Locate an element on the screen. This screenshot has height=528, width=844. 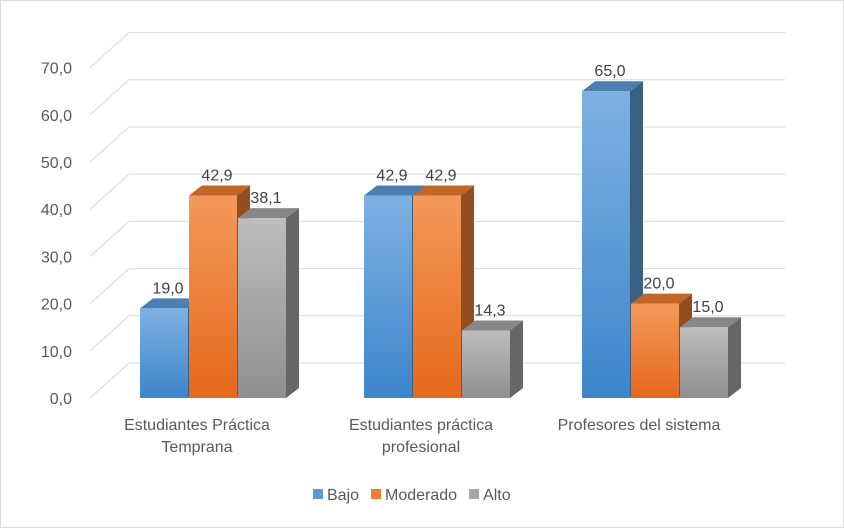
legend-item-moderado: Moderado is located at coordinates (414, 495).